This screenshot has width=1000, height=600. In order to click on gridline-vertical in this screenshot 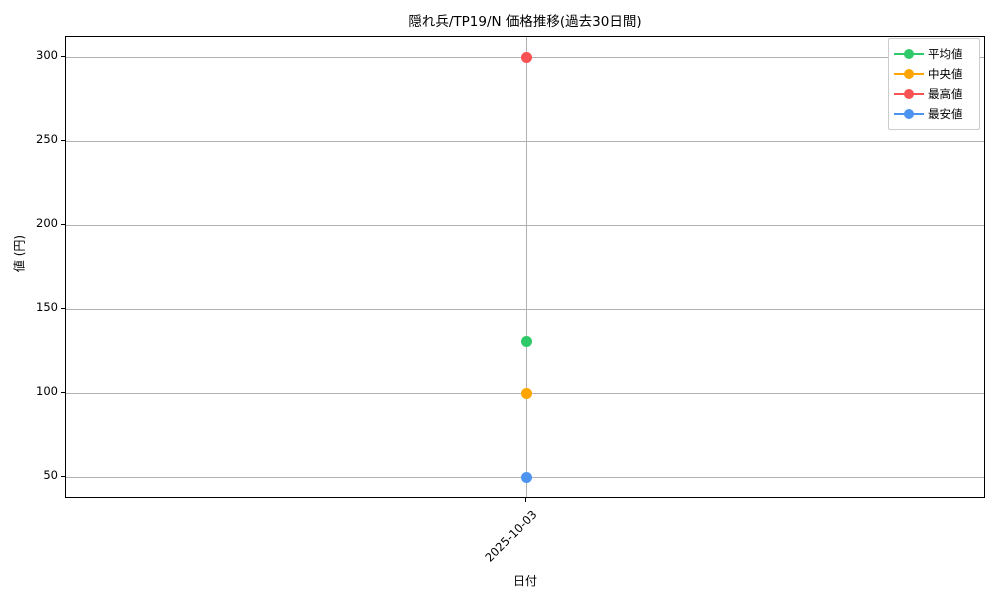, I will do `click(526, 267)`.